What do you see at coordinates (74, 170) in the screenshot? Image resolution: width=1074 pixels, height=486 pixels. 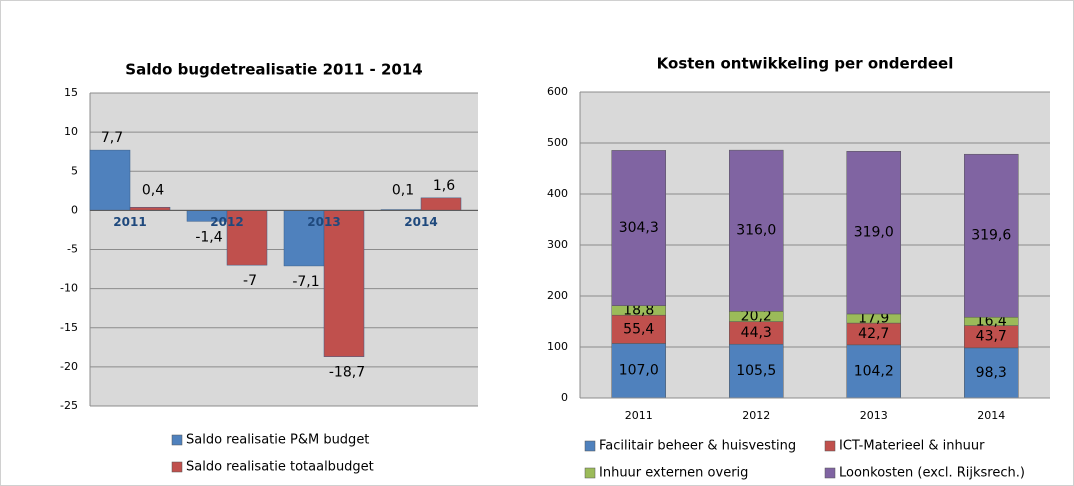 I see `y-tick-label: 5` at bounding box center [74, 170].